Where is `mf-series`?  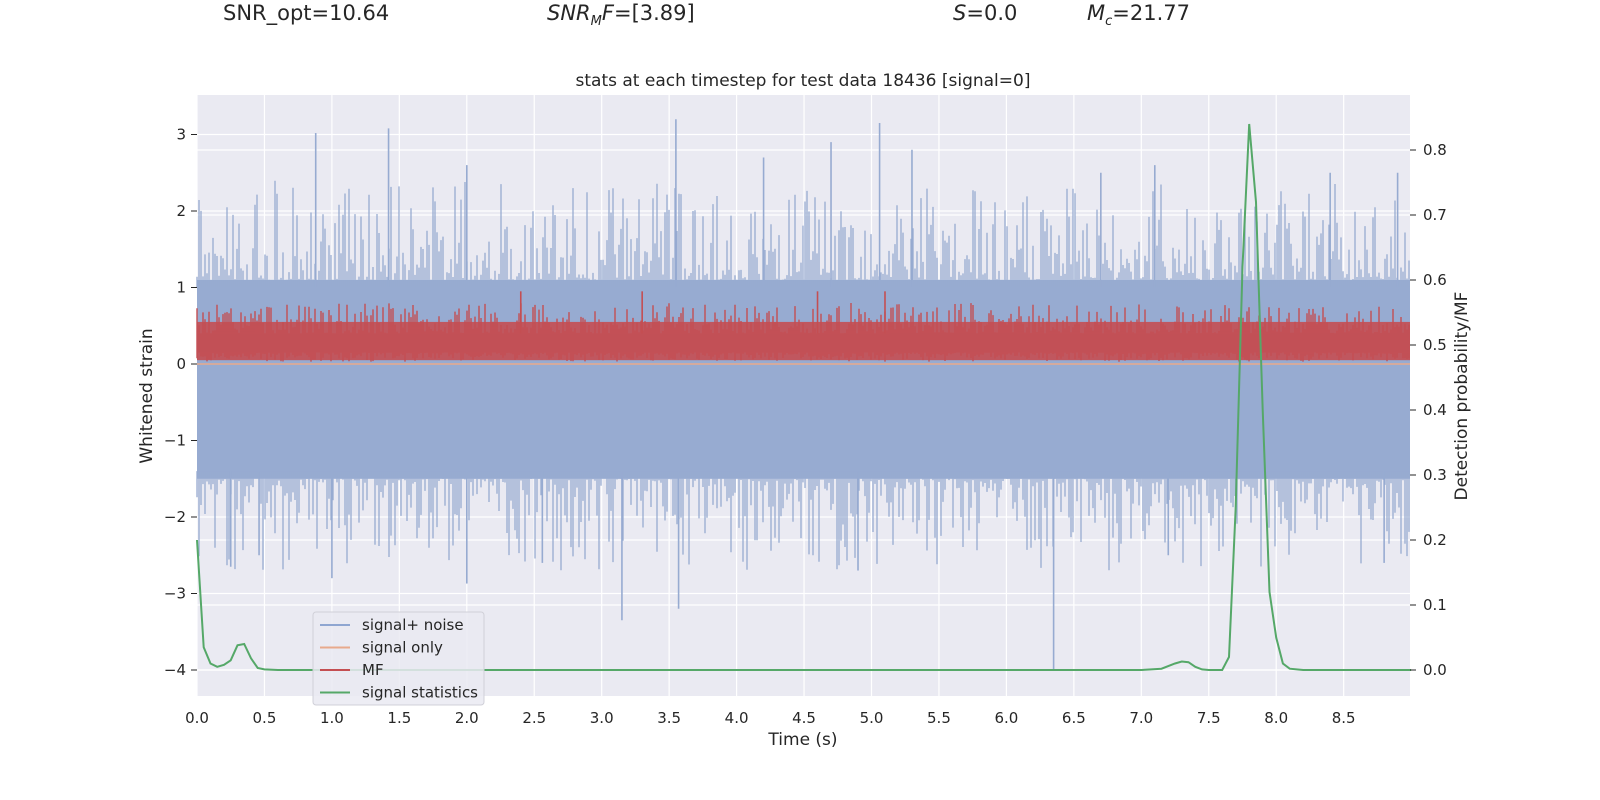
mf-series is located at coordinates (803, 326).